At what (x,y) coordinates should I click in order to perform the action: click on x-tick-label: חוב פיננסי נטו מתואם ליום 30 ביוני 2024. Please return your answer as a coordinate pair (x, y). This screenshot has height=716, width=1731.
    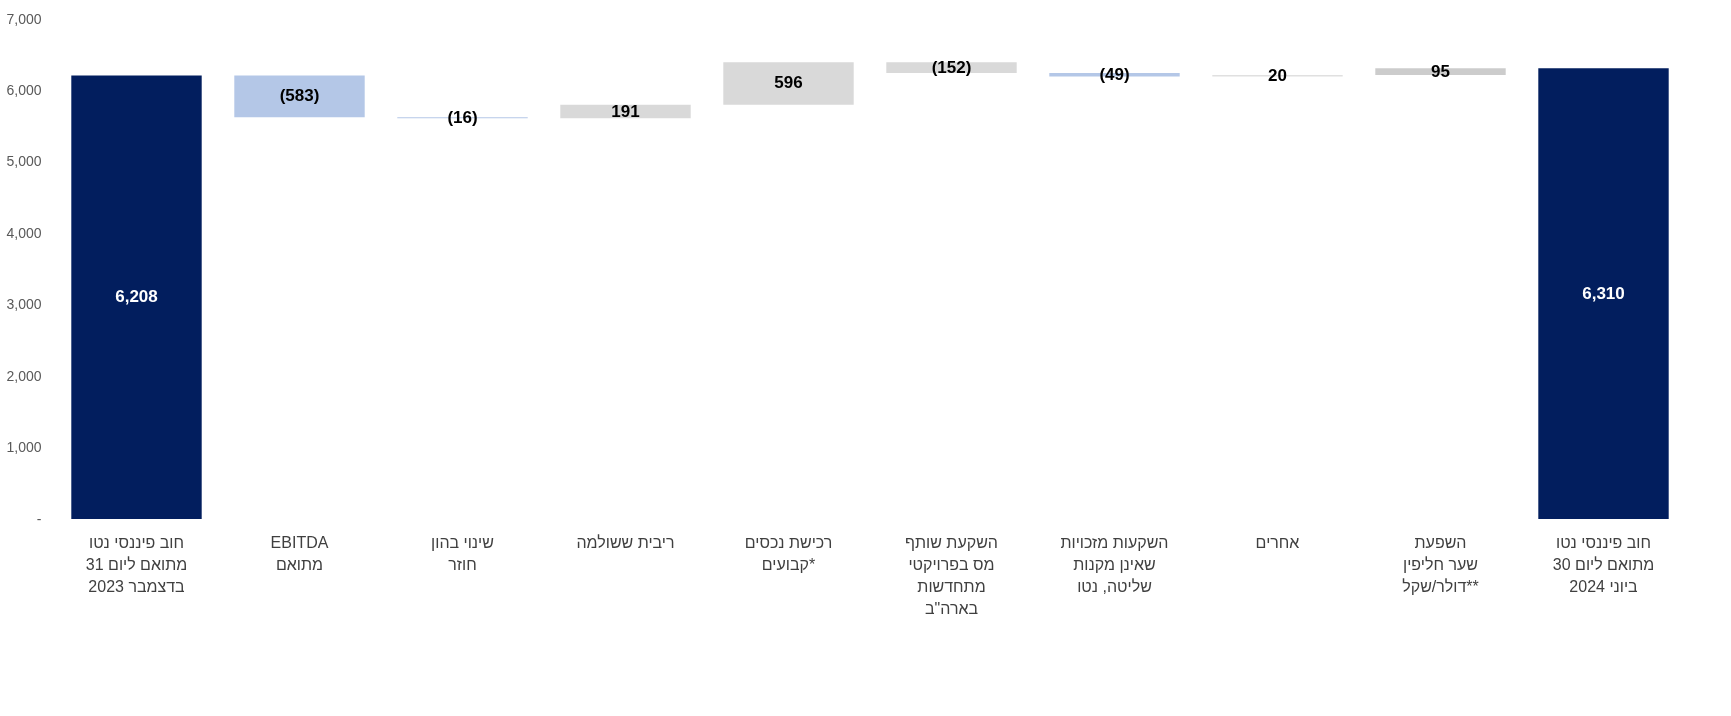
    Looking at the image, I should click on (1603, 564).